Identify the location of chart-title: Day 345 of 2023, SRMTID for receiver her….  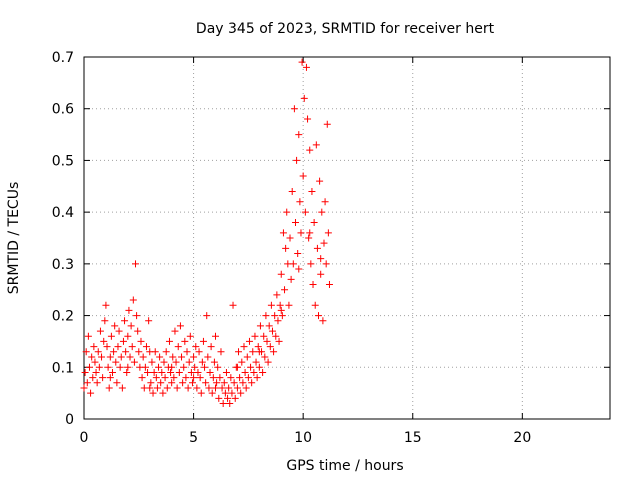
(345, 29).